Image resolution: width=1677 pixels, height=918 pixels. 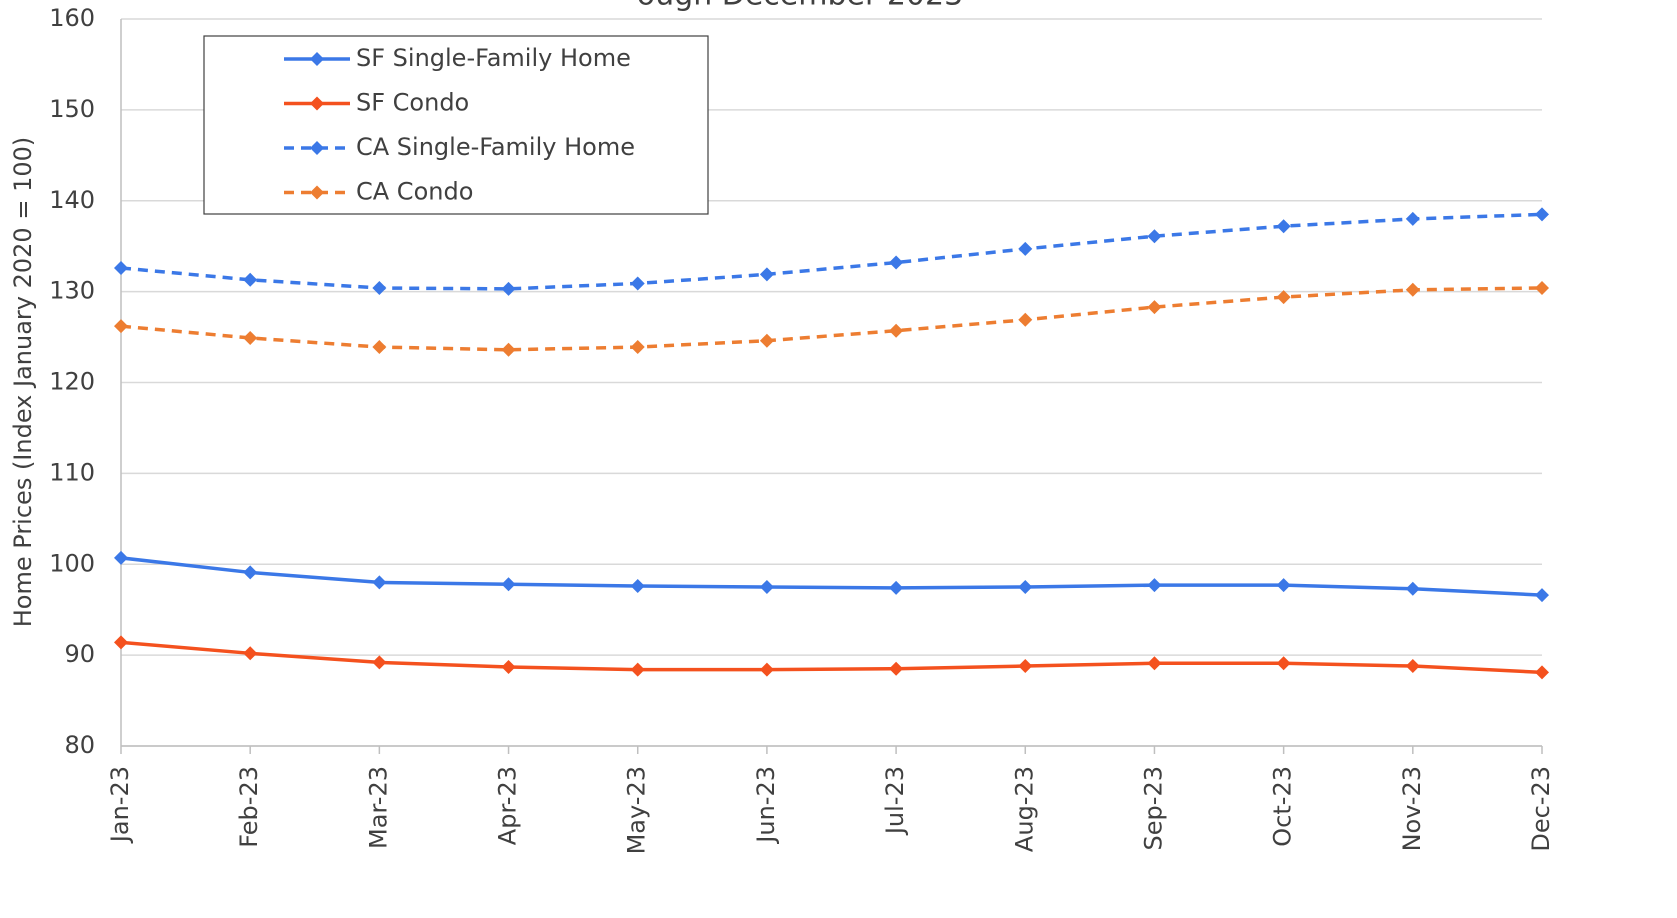 What do you see at coordinates (456, 125) in the screenshot?
I see `legend-box` at bounding box center [456, 125].